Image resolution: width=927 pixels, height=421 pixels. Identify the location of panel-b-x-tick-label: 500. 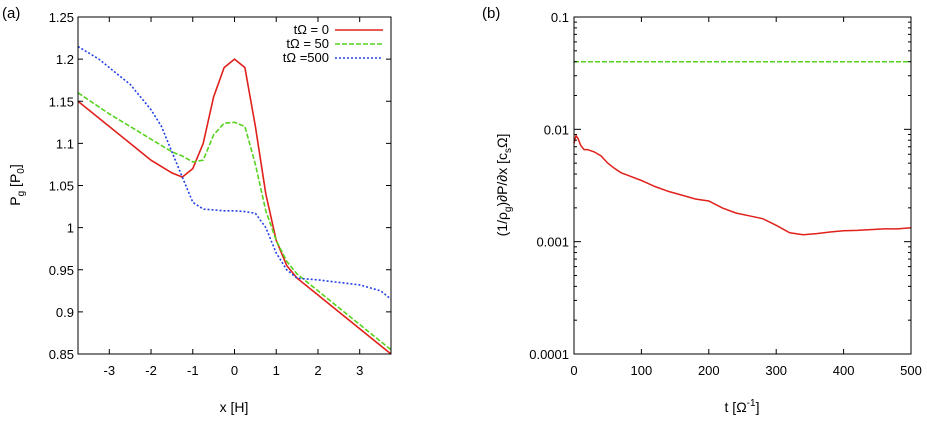
(911, 370).